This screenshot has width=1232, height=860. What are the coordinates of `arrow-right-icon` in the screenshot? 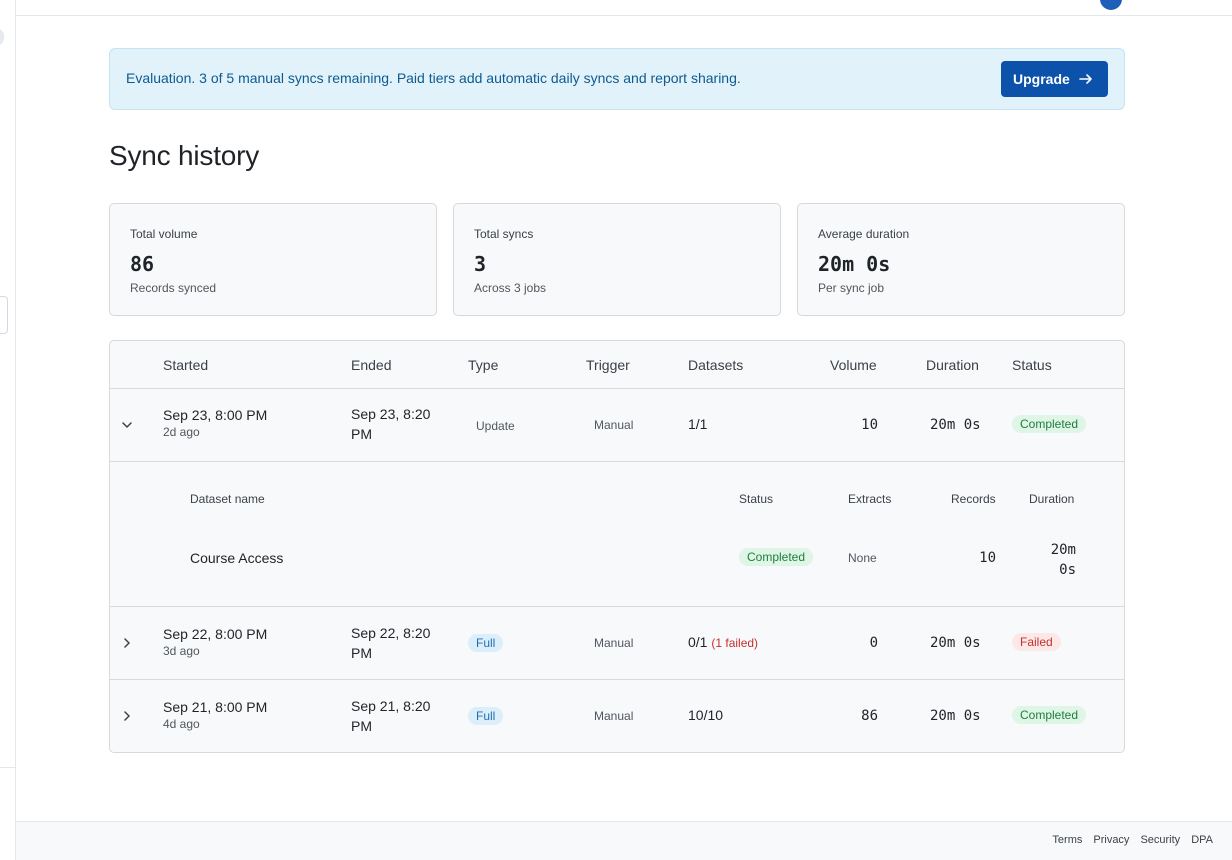 It's located at (1085, 79).